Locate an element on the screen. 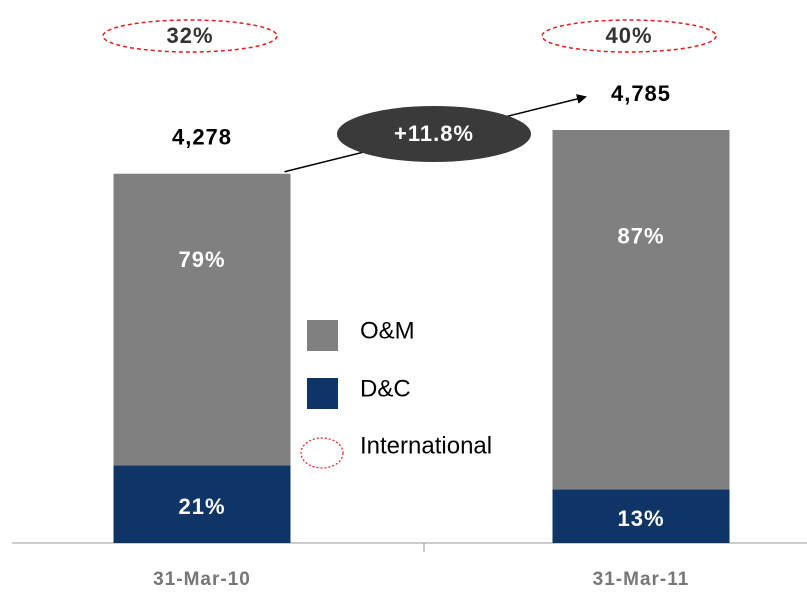 This screenshot has width=807, height=593. total-label: 4,785 is located at coordinates (641, 93).